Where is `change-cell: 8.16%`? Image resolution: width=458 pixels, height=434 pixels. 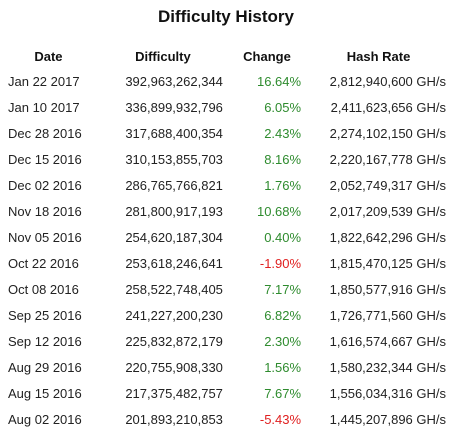
change-cell: 8.16% is located at coordinates (283, 159).